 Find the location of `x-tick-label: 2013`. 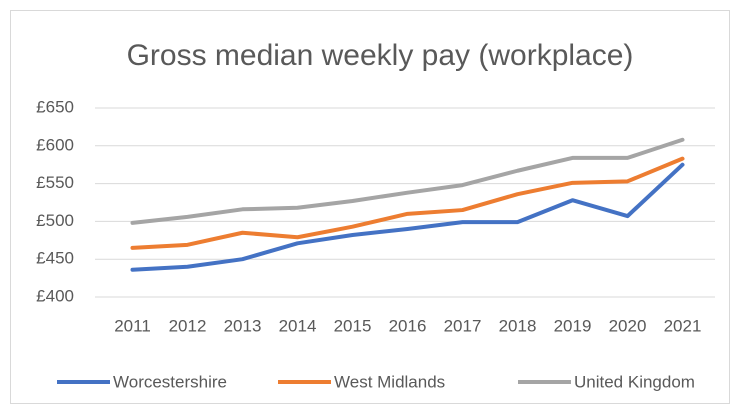

x-tick-label: 2013 is located at coordinates (243, 325).